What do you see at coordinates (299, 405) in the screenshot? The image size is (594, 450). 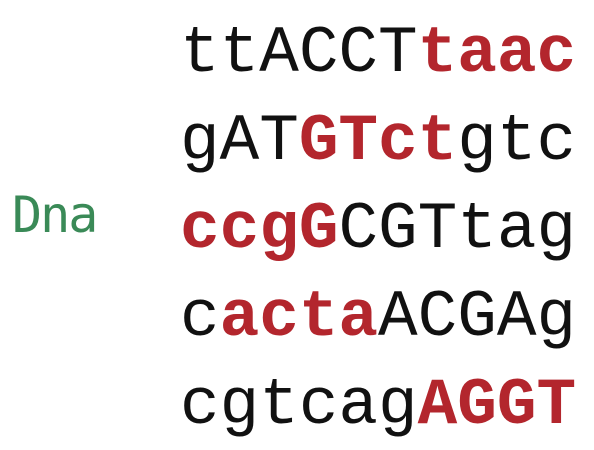 I see `sequence-segment: cgtcag` at bounding box center [299, 405].